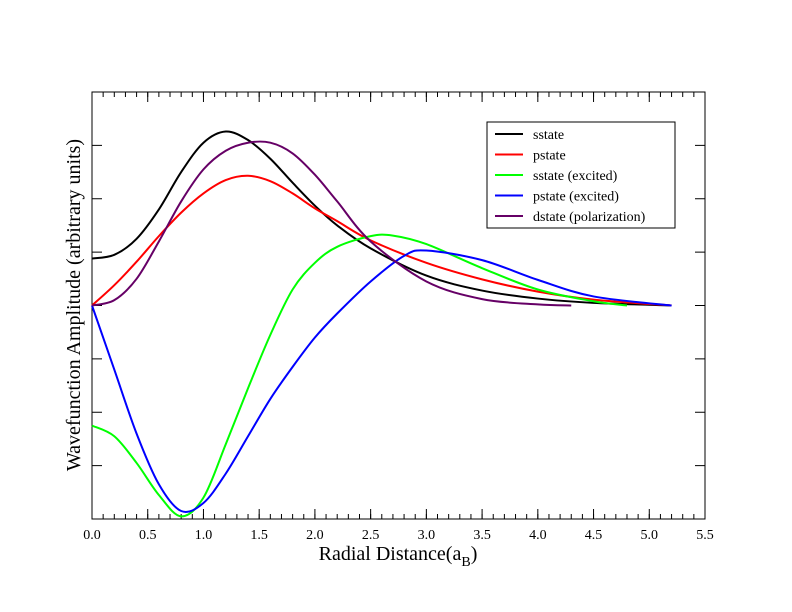 The width and height of the screenshot is (792, 612). What do you see at coordinates (474, 554) in the screenshot?
I see `x-label-suffix: )` at bounding box center [474, 554].